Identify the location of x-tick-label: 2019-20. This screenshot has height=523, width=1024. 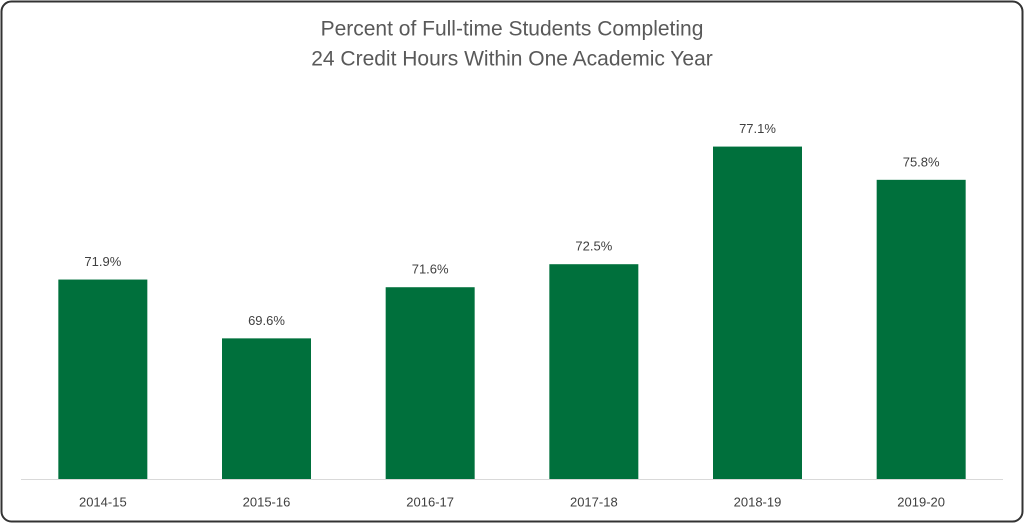
(921, 501).